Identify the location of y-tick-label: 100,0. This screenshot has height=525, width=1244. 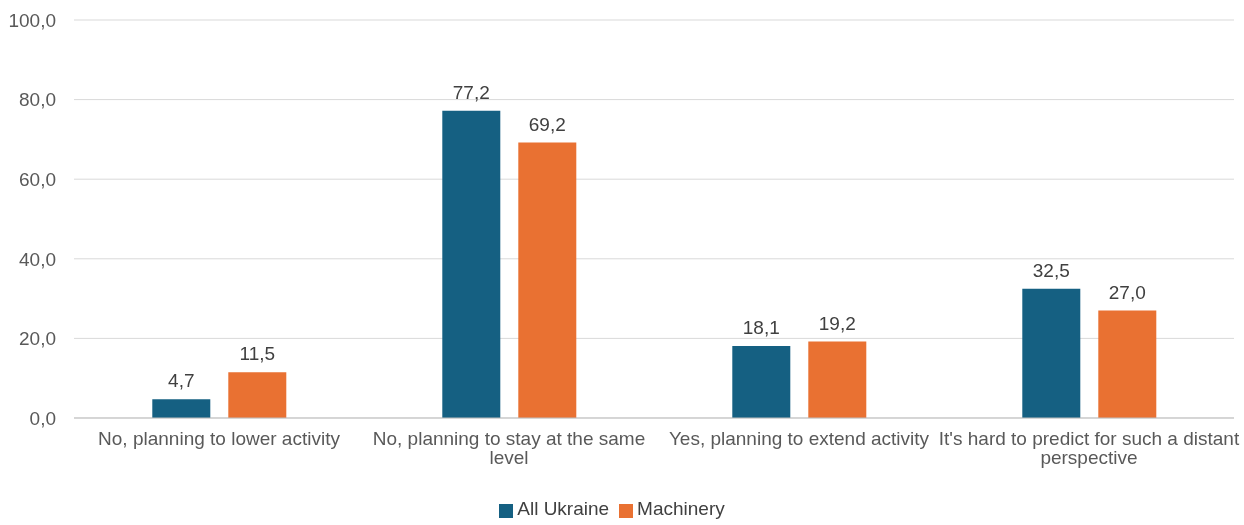
(32, 20).